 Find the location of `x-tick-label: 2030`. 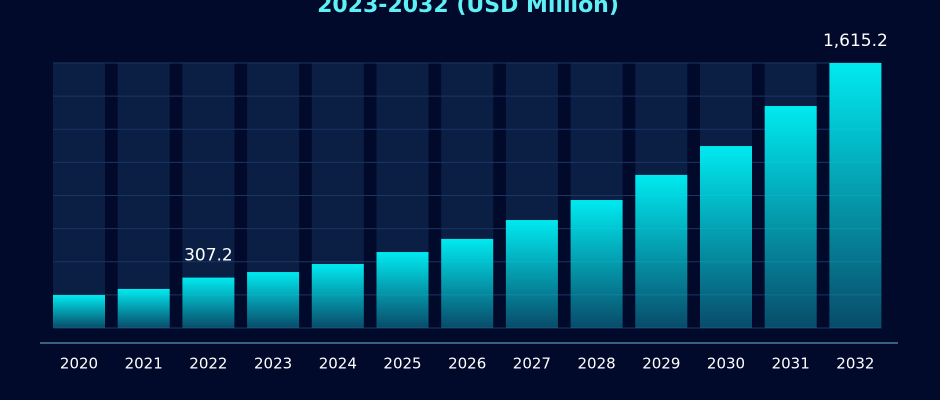

x-tick-label: 2030 is located at coordinates (726, 364).